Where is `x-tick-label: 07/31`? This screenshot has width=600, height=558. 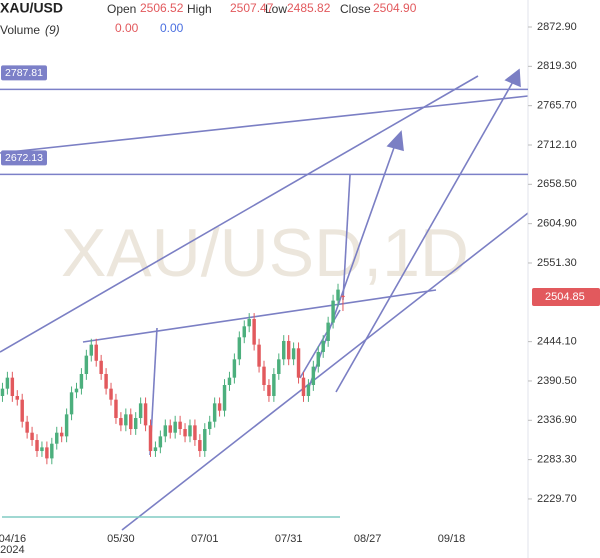 x-tick-label: 07/31 is located at coordinates (289, 539).